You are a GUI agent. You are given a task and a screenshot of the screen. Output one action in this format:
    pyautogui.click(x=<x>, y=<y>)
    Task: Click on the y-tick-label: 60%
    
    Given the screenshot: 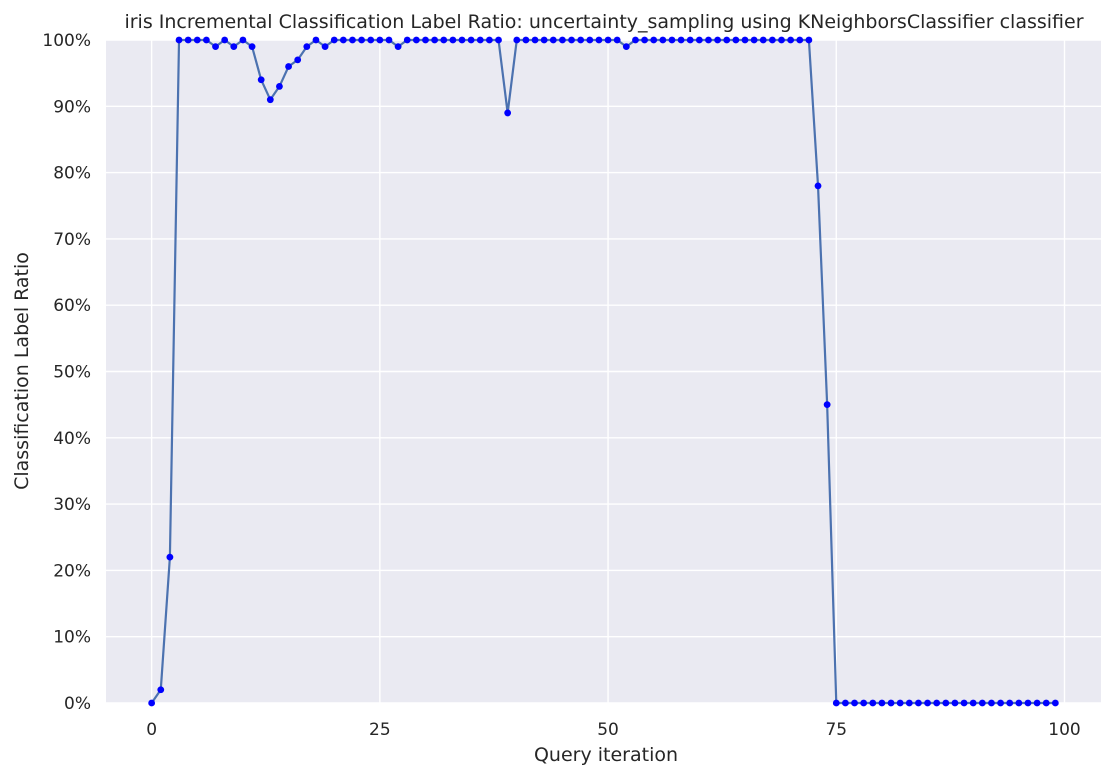 What is the action you would take?
    pyautogui.click(x=72, y=306)
    